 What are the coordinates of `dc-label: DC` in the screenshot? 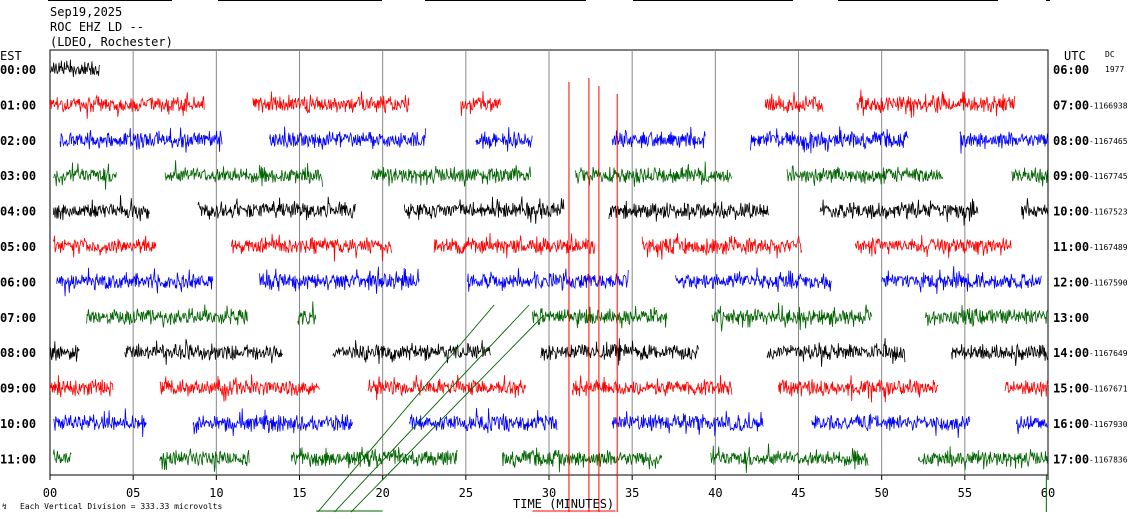 It's located at (1110, 54).